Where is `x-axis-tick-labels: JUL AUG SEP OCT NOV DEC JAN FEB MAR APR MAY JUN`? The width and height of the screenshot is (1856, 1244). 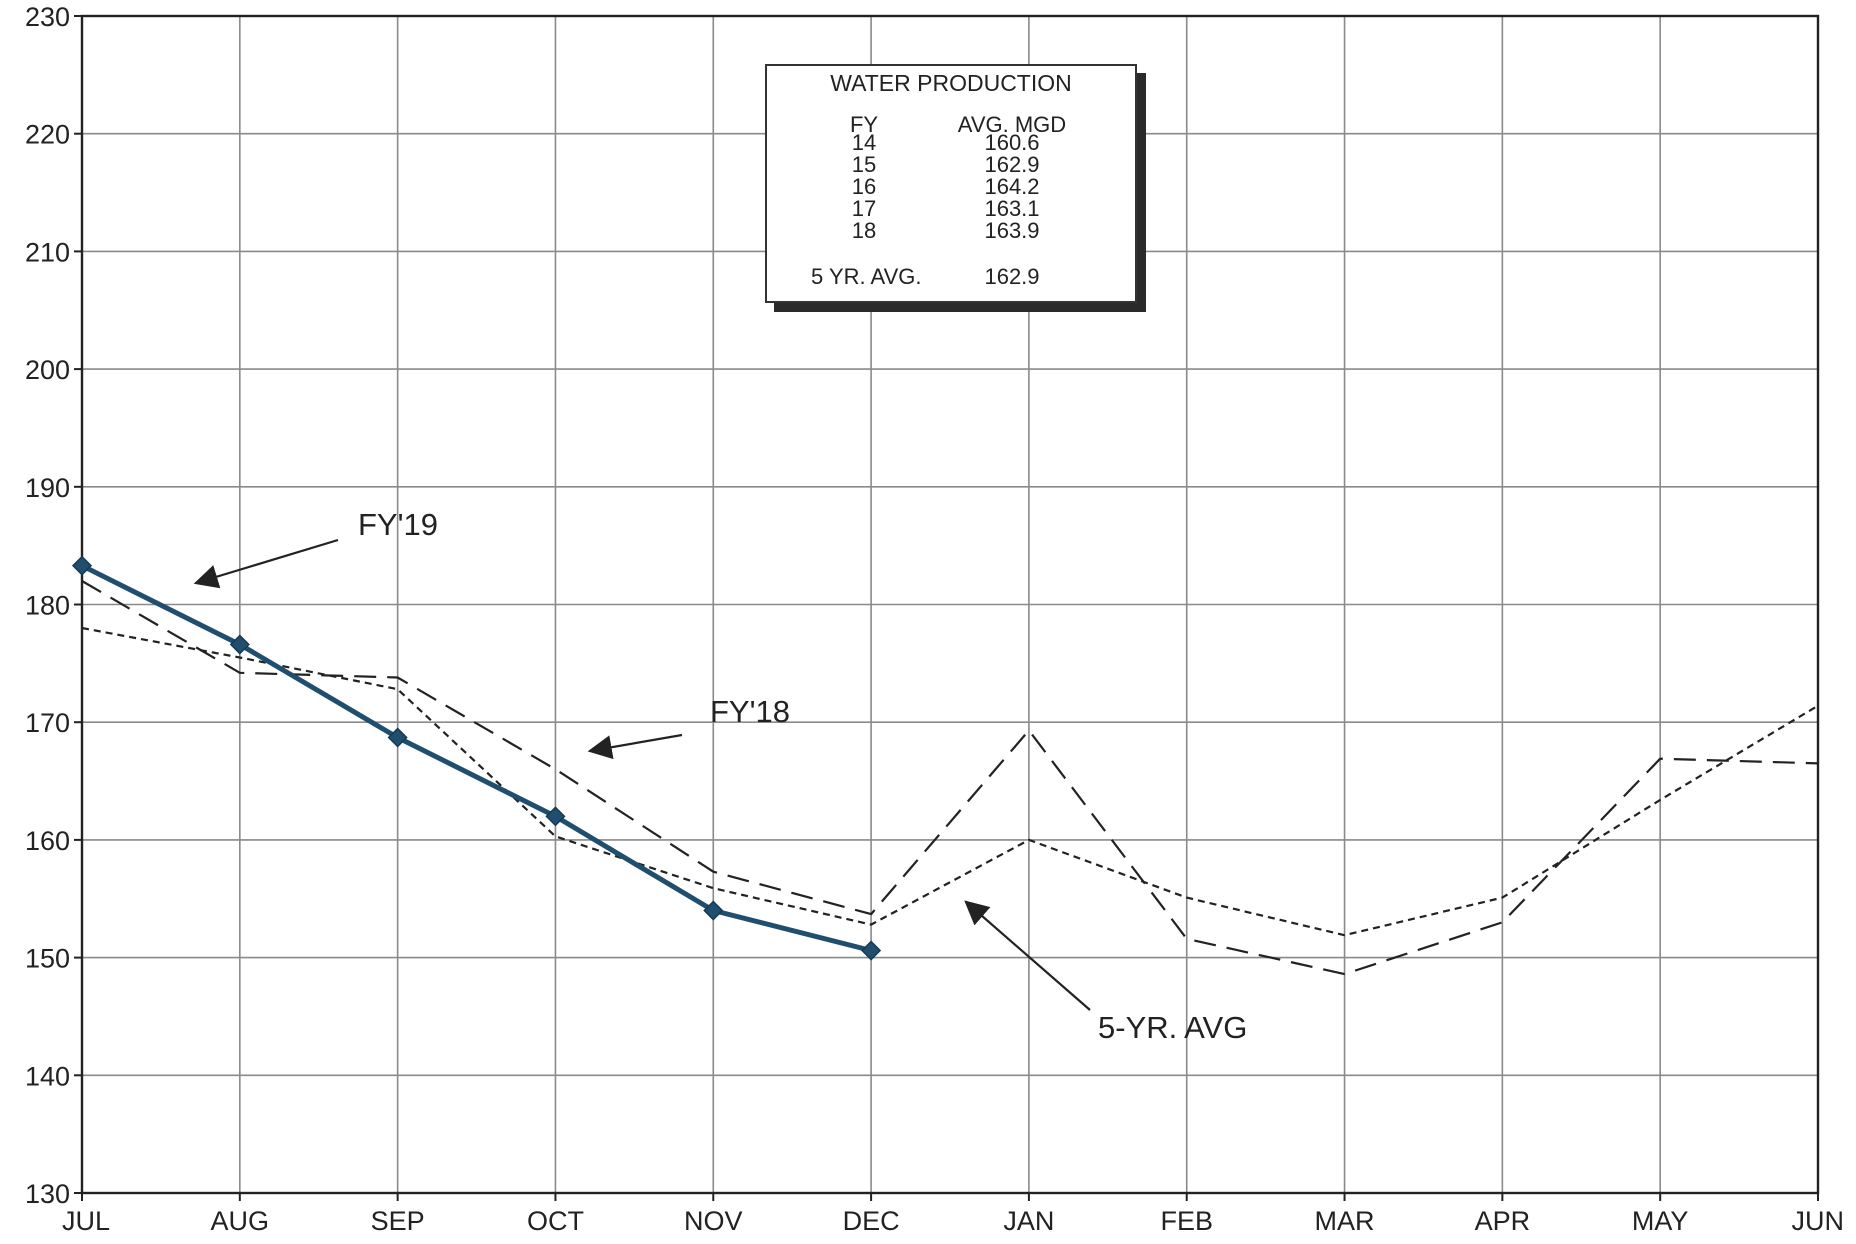
x-axis-tick-labels: JUL AUG SEP OCT NOV DEC JAN FEB MAR APR MAY JUN is located at coordinates (953, 1221).